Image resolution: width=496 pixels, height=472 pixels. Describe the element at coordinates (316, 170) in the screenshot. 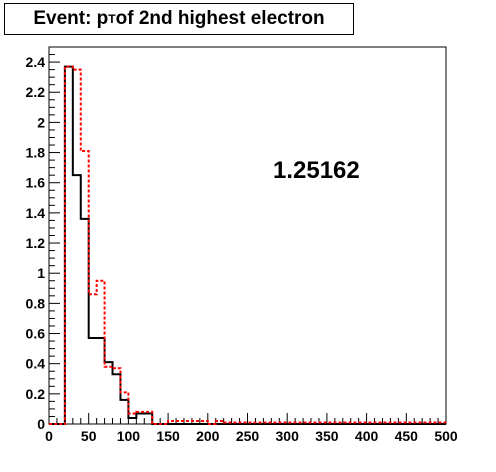

I see `chart-annotation: 1.25162` at that location.